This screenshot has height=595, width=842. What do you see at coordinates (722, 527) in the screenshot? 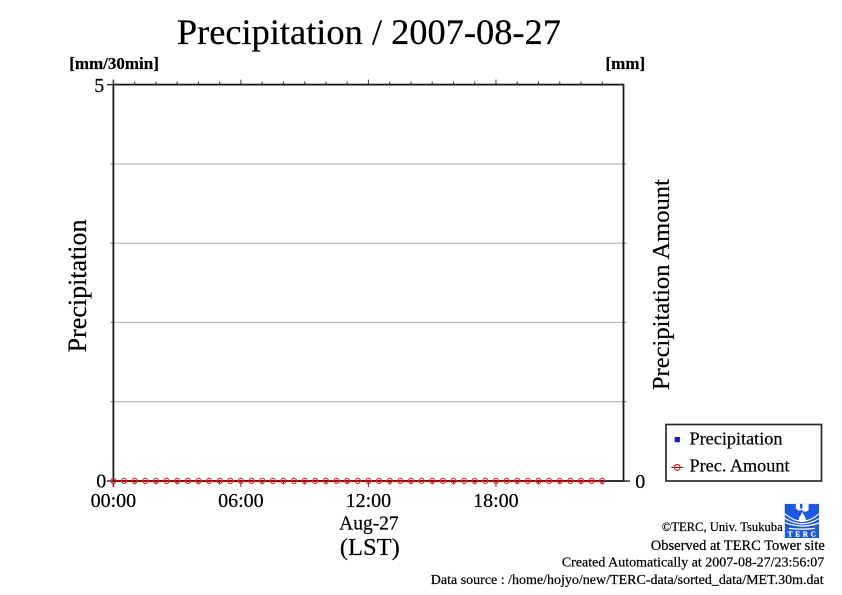
I see `svg-text: ©TERC, Univ. Tsukuba` at bounding box center [722, 527].